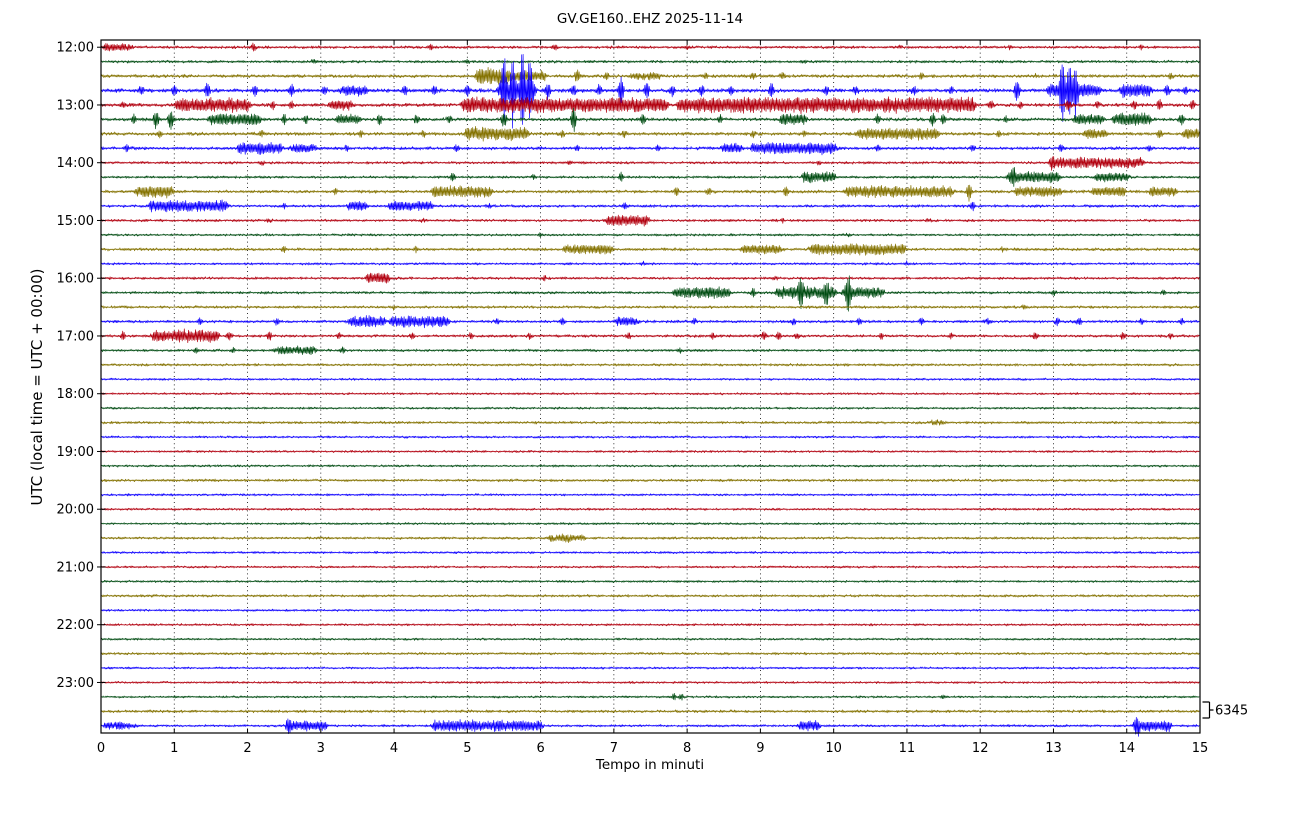 This screenshot has width=1290, height=823. What do you see at coordinates (101, 748) in the screenshot?
I see `x-tick-label: 0` at bounding box center [101, 748].